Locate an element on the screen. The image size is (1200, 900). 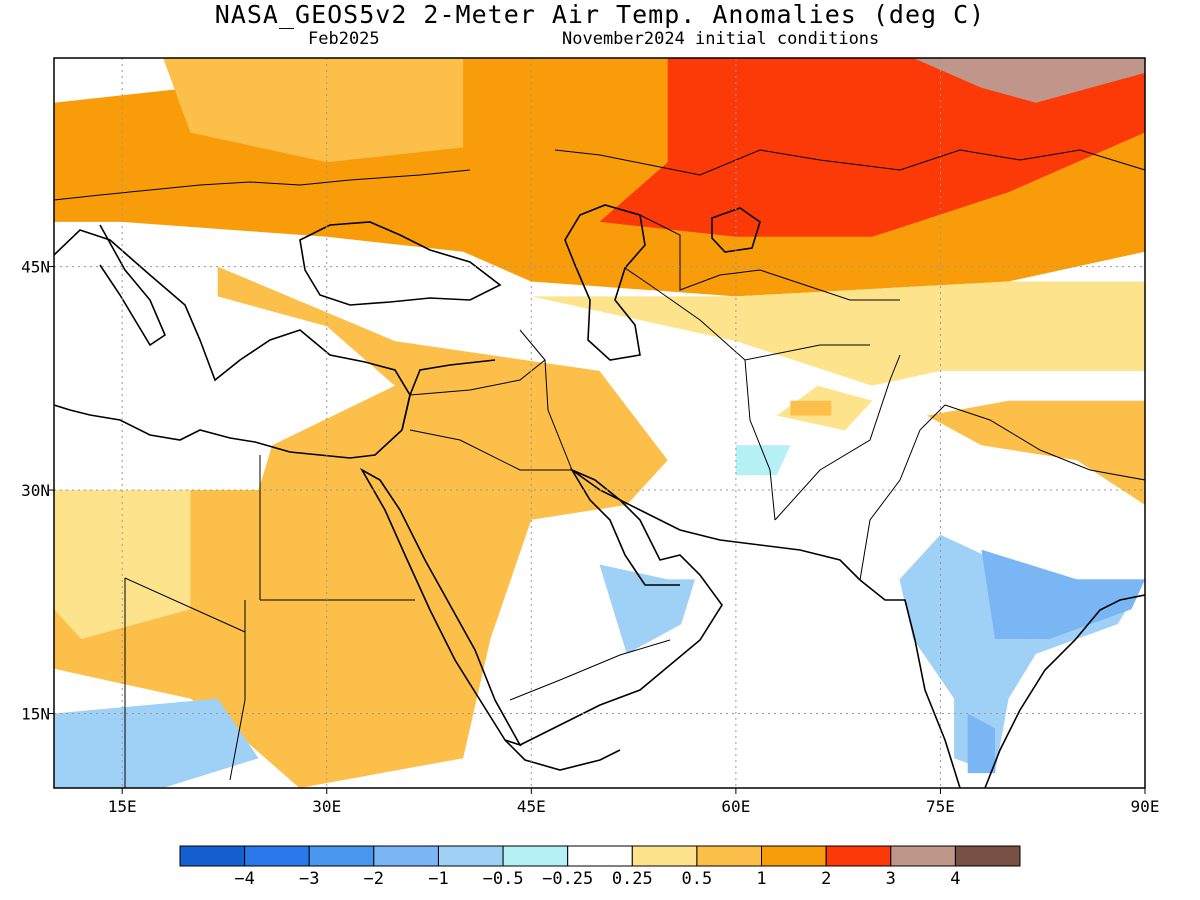
aral-sea-coast is located at coordinates (736, 230).